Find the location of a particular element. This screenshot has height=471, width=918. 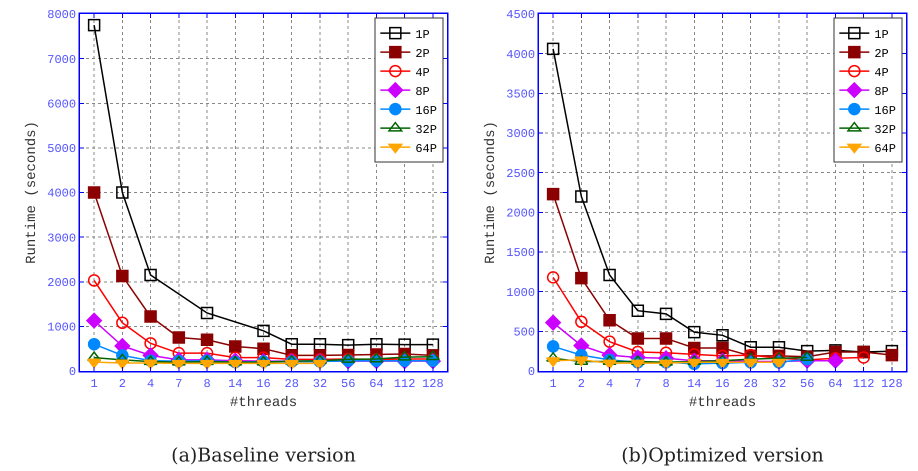

text: (a)Baseline version is located at coordinates (263, 455).